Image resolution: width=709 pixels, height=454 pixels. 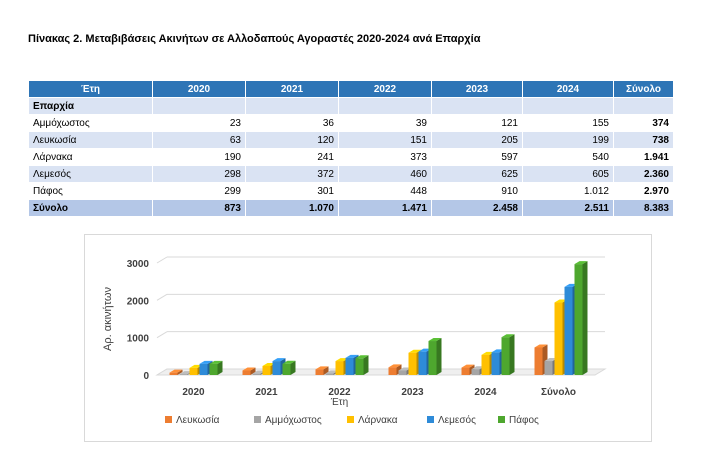 What do you see at coordinates (477, 208) in the screenshot?
I see `table-cell: 2.458` at bounding box center [477, 208].